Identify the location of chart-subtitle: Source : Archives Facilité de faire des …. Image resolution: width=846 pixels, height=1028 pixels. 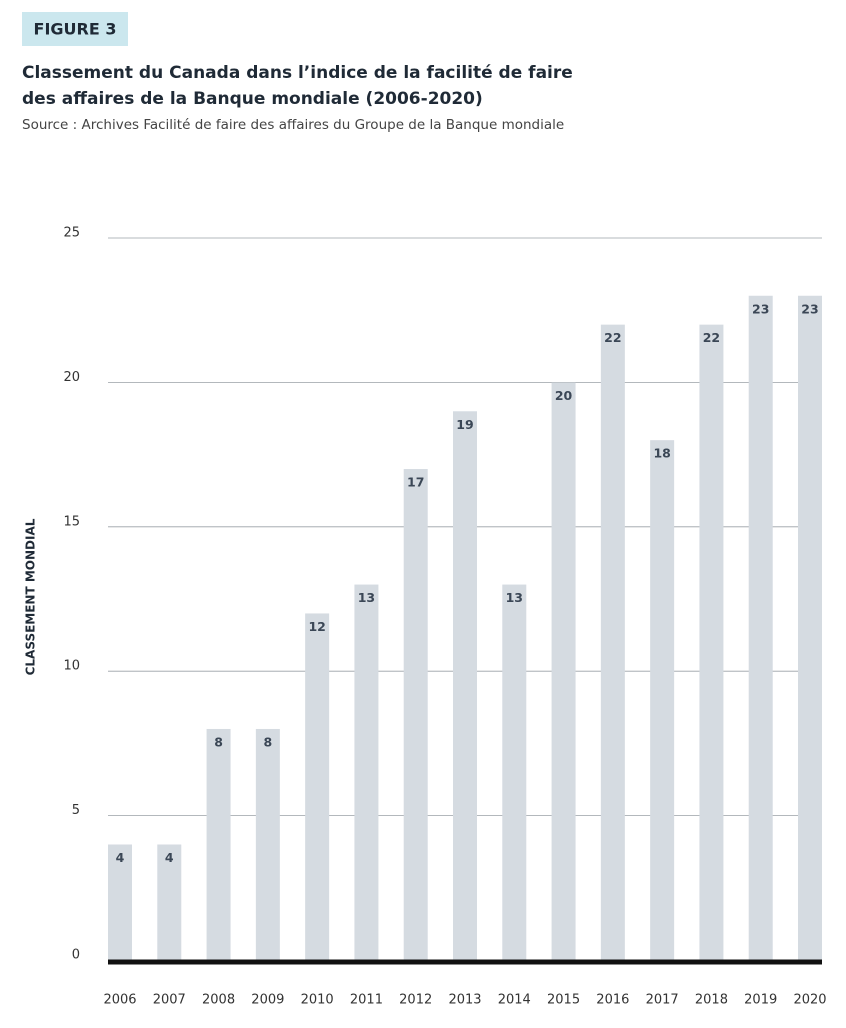
(293, 125).